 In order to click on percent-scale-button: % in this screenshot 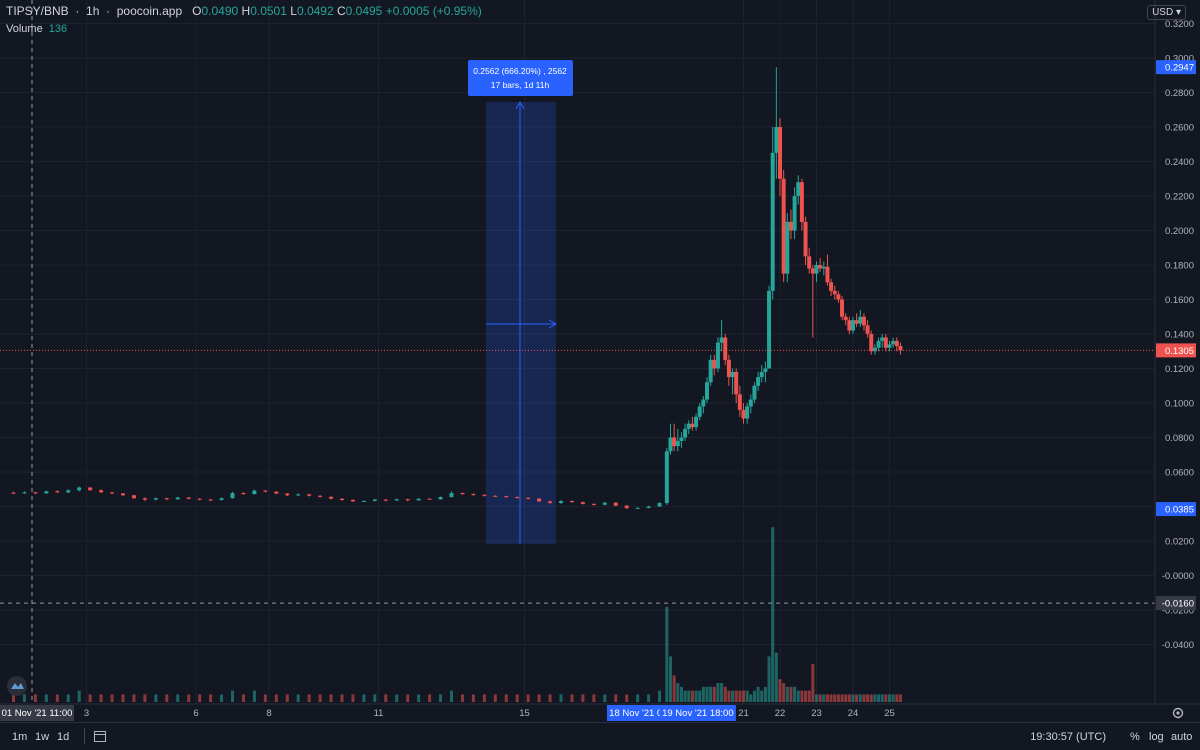, I will do `click(1135, 737)`.